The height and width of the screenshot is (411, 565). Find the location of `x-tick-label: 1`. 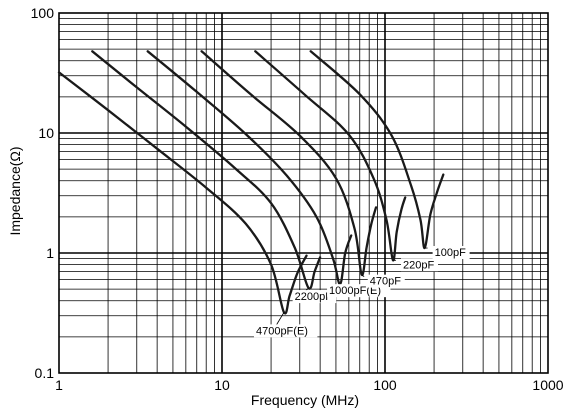

x-tick-label: 1 is located at coordinates (59, 385).